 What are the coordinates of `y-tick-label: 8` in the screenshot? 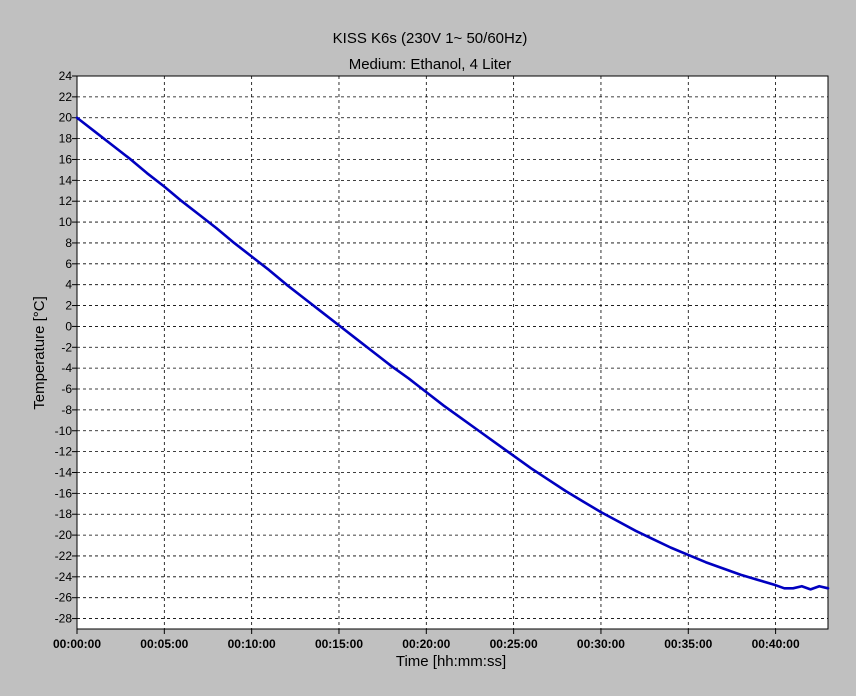 It's located at (68, 243).